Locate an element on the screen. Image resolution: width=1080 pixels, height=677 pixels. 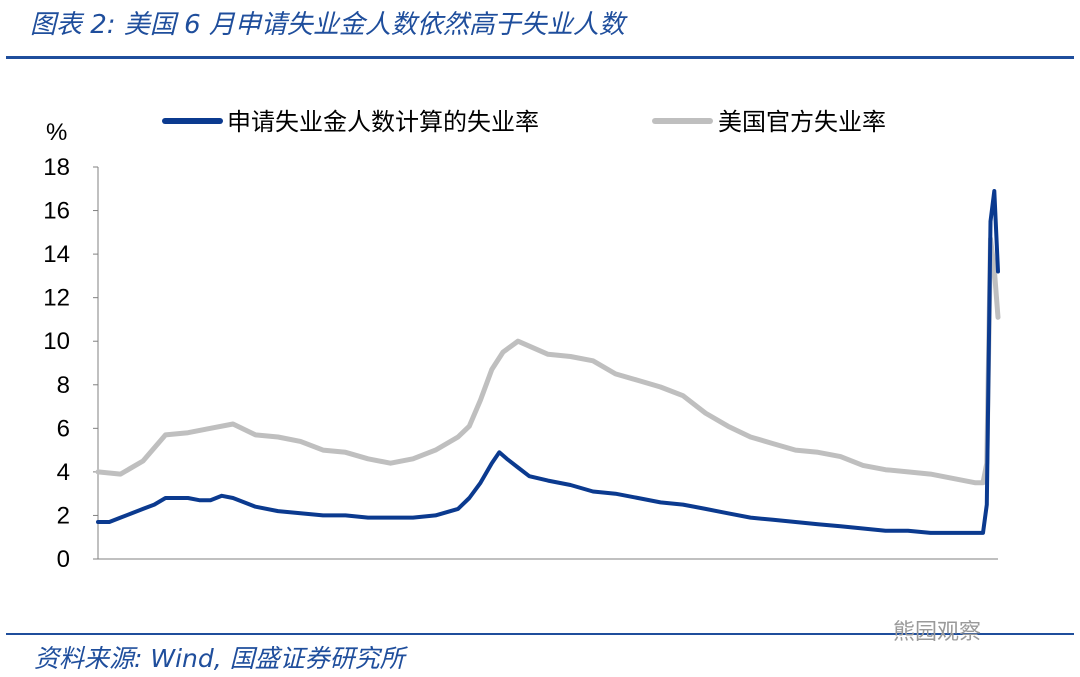
footer-divider is located at coordinates (540, 634).